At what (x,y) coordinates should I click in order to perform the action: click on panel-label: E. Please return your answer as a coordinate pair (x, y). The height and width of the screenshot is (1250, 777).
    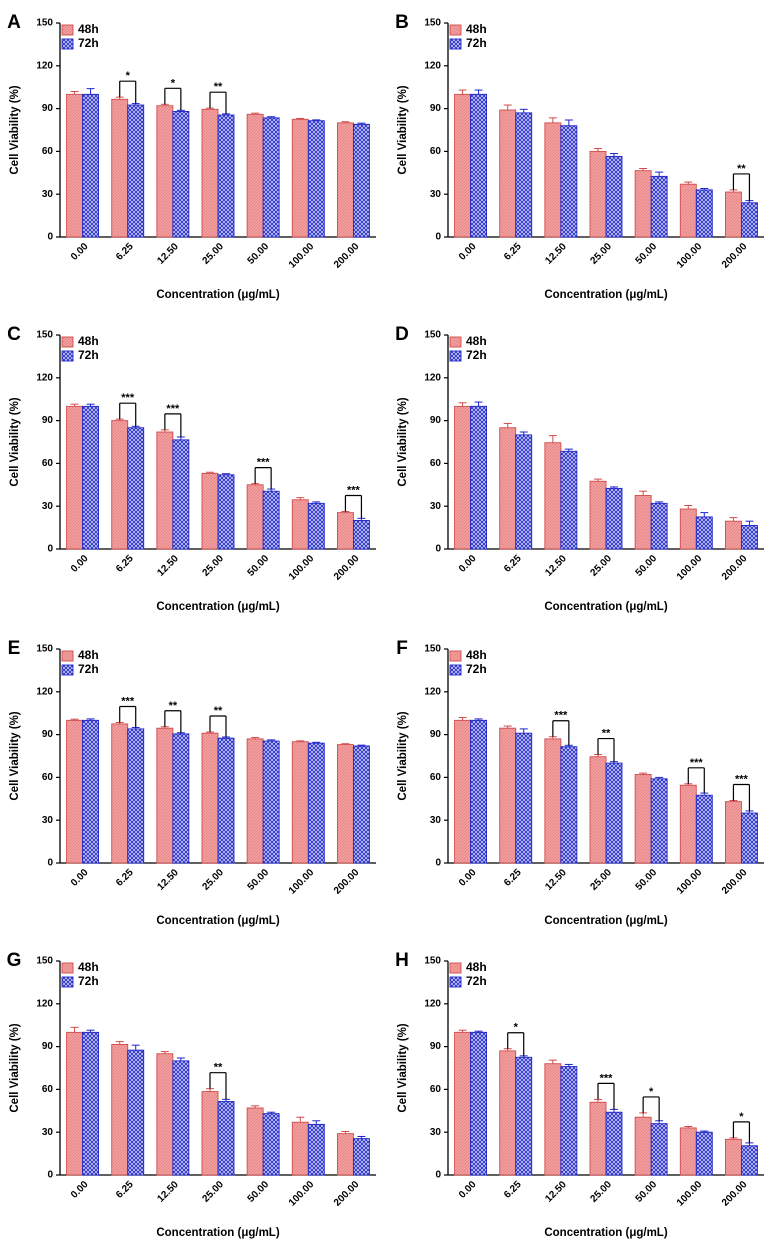
    Looking at the image, I should click on (14, 648).